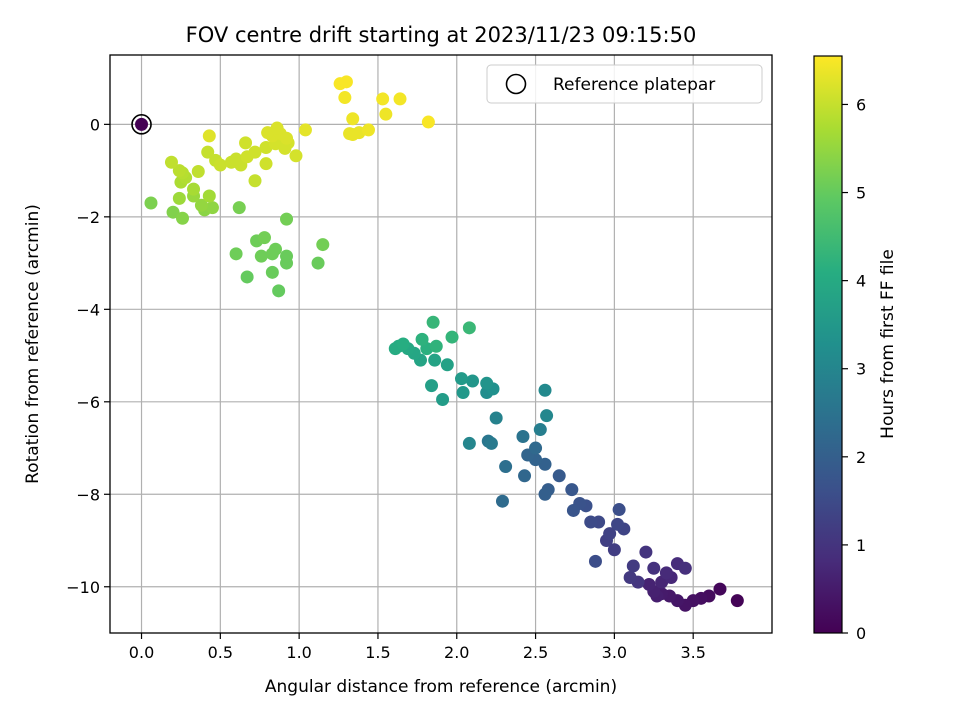  Describe the element at coordinates (854, 369) in the screenshot. I see `colorbar-ticks: 0 1 2 3 4 5 6` at that location.